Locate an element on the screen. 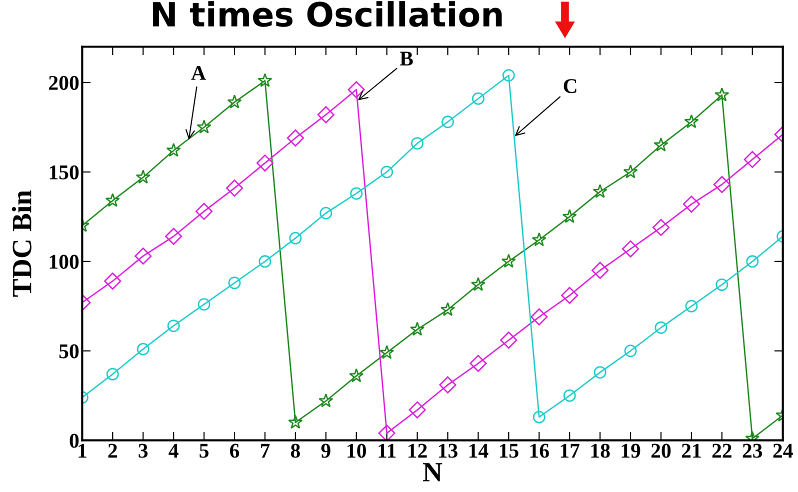 The height and width of the screenshot is (492, 798). x-tick-label: 14 is located at coordinates (478, 451).